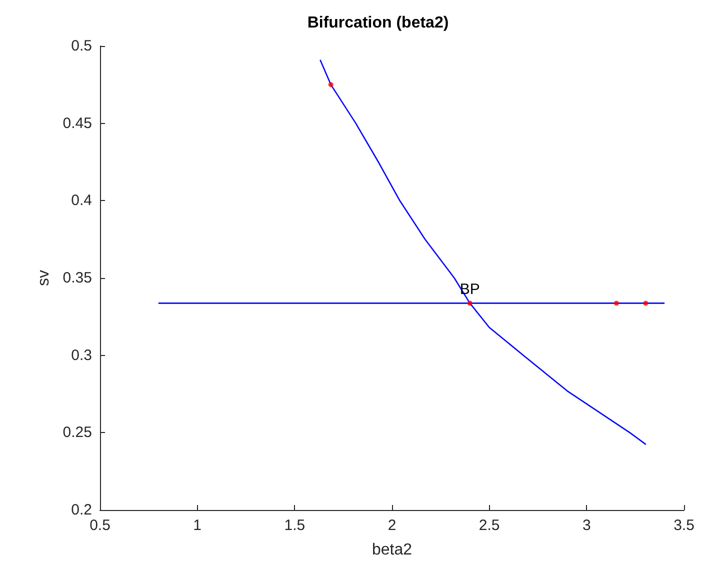 This screenshot has width=712, height=581. Describe the element at coordinates (392, 525) in the screenshot. I see `x-tick-label: 2` at that location.